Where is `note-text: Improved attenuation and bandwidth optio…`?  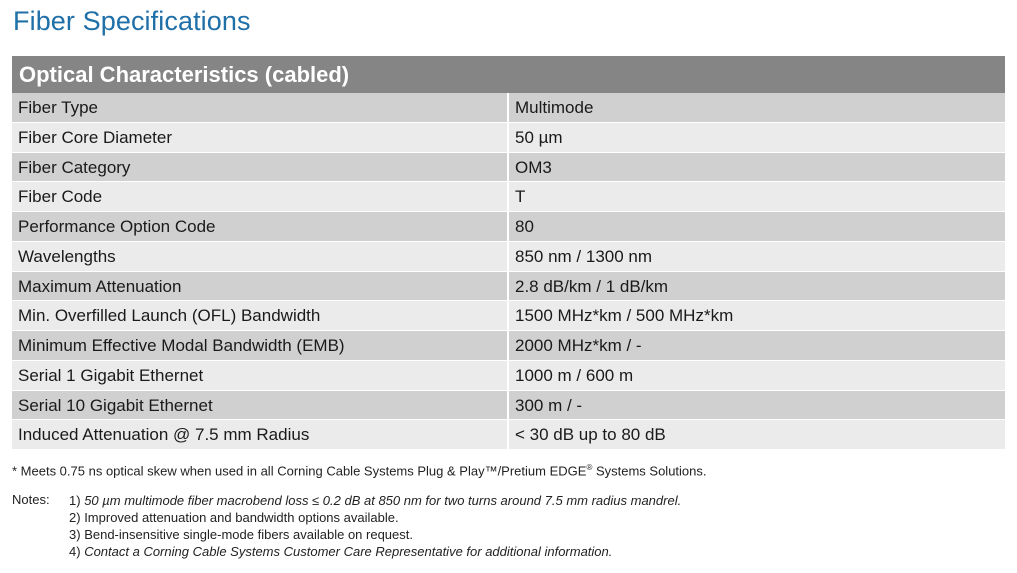 note-text: Improved attenuation and bandwidth optio… is located at coordinates (241, 517).